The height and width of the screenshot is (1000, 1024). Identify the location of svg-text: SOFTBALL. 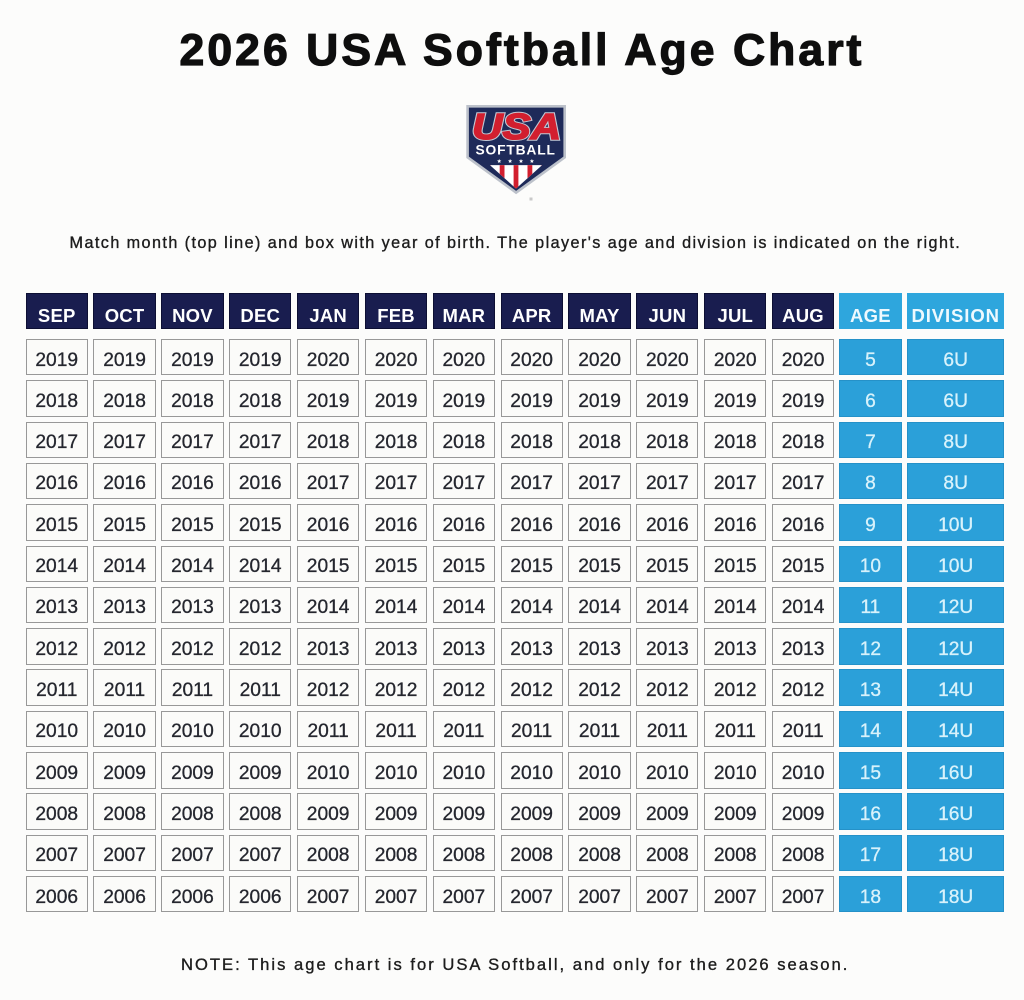
(516, 150).